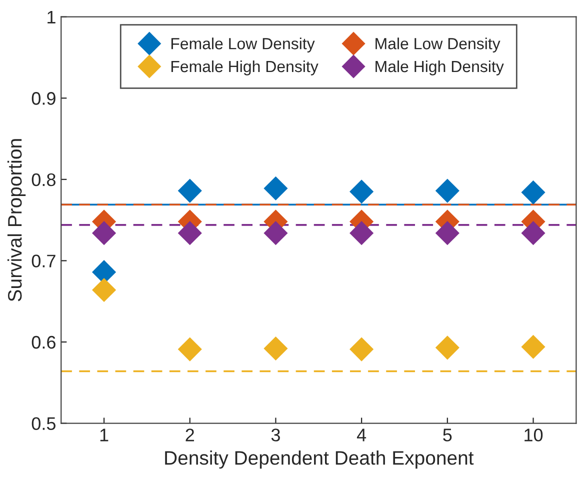  What do you see at coordinates (361, 435) in the screenshot?
I see `x-tick-label: 4` at bounding box center [361, 435].